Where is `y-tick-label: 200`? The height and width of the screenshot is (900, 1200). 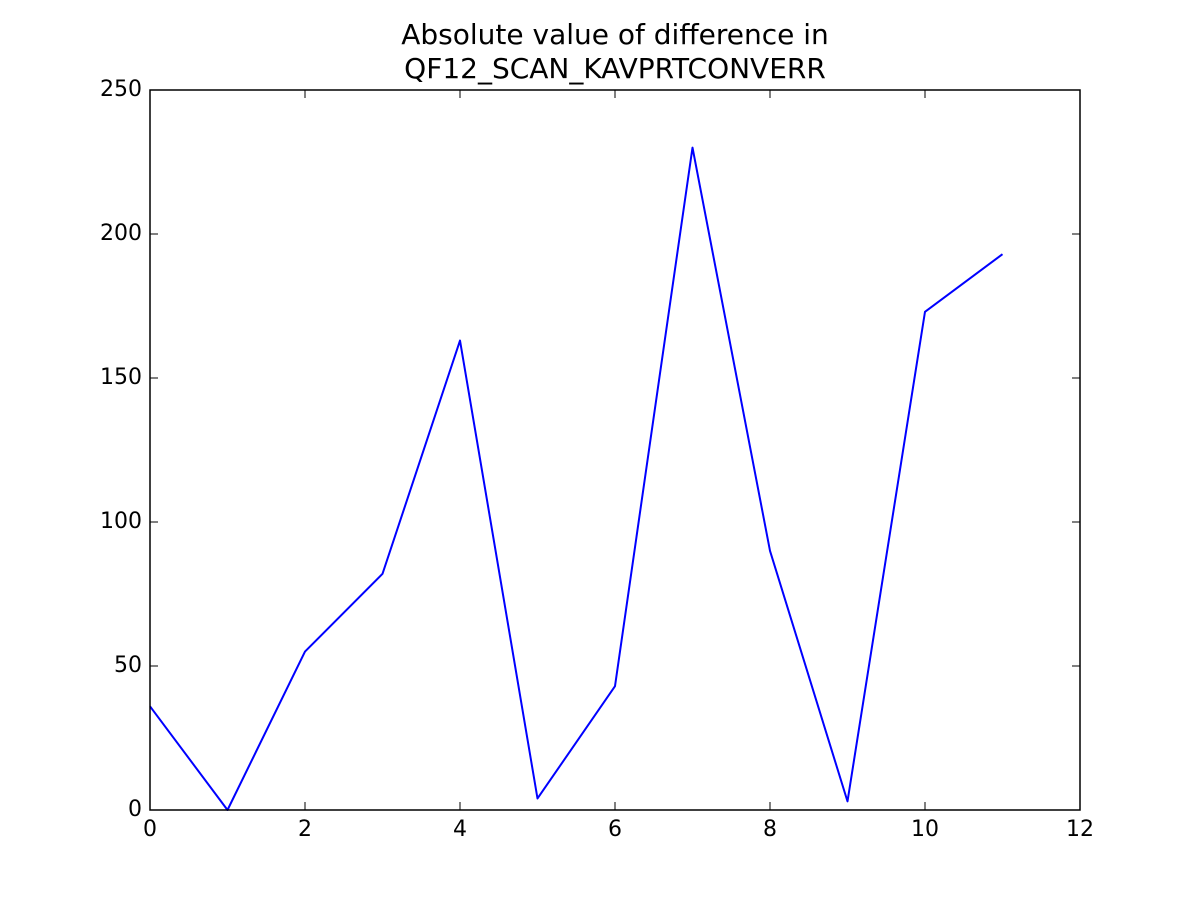
y-tick-label: 200 is located at coordinates (121, 233).